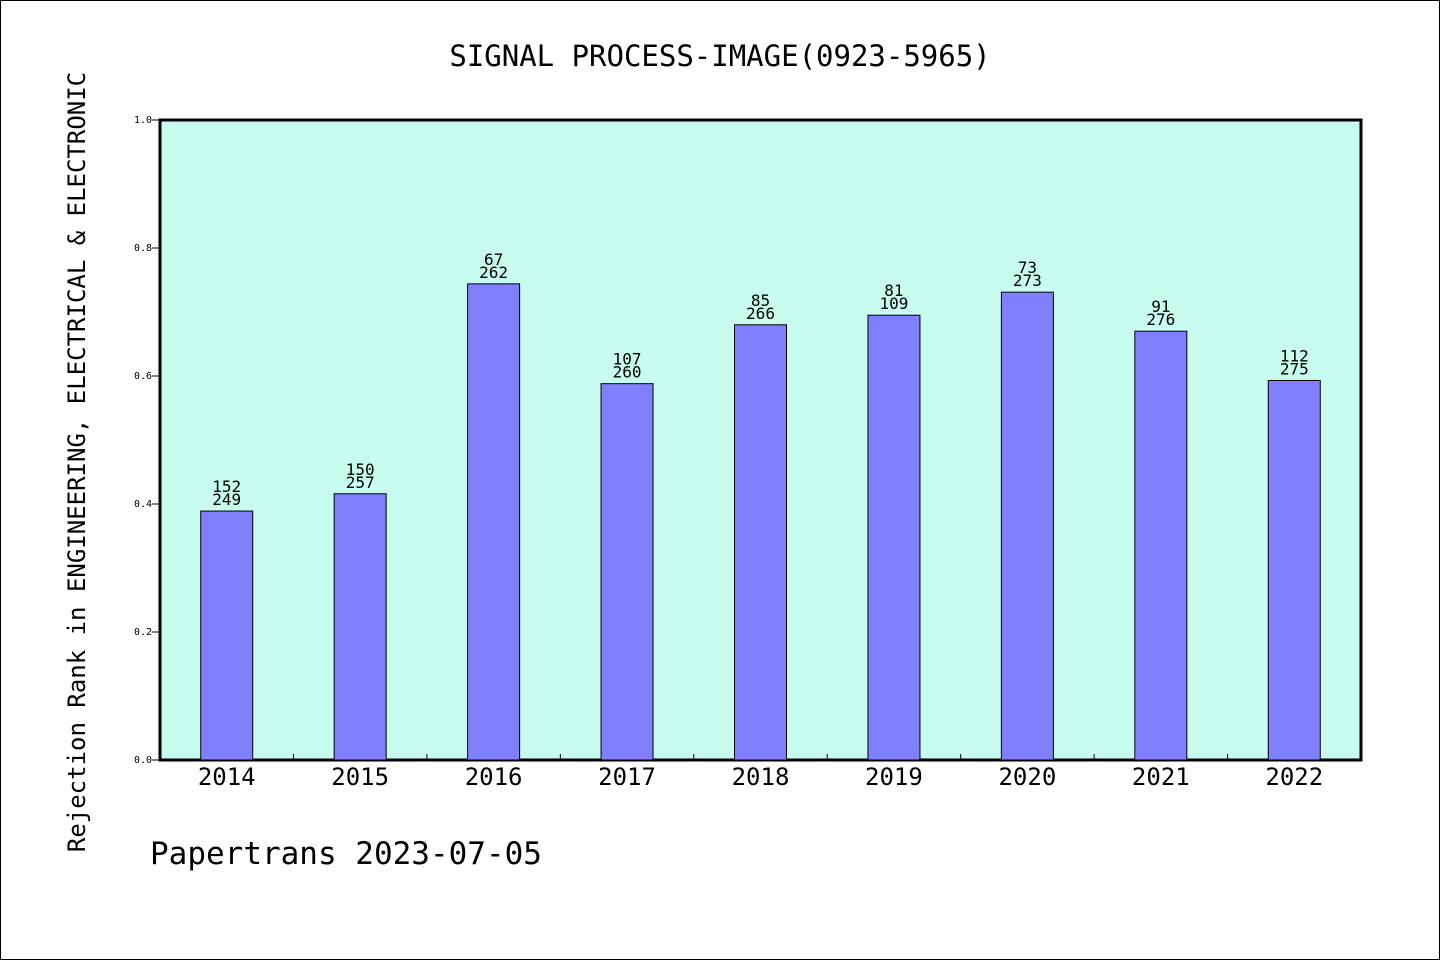  What do you see at coordinates (761, 777) in the screenshot?
I see `x-tick-label: 2018` at bounding box center [761, 777].